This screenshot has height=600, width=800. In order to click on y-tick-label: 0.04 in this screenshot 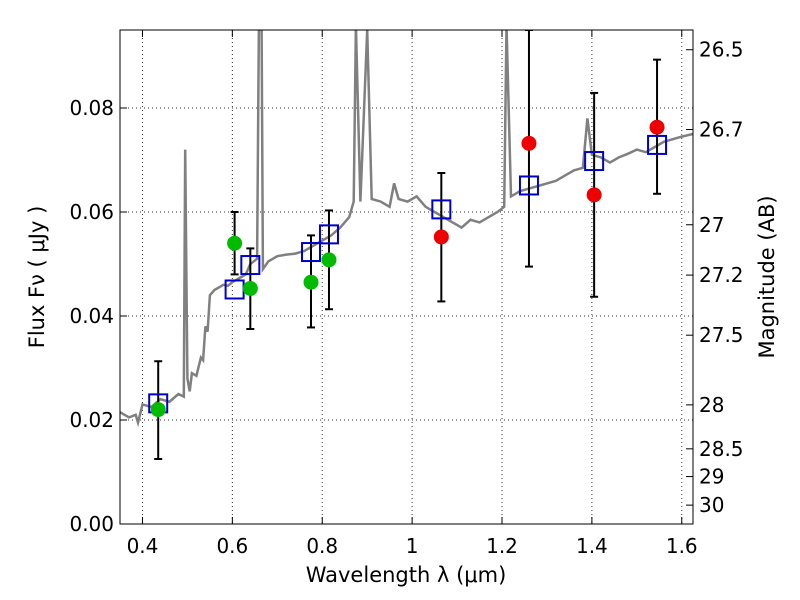, I will do `click(91, 316)`.